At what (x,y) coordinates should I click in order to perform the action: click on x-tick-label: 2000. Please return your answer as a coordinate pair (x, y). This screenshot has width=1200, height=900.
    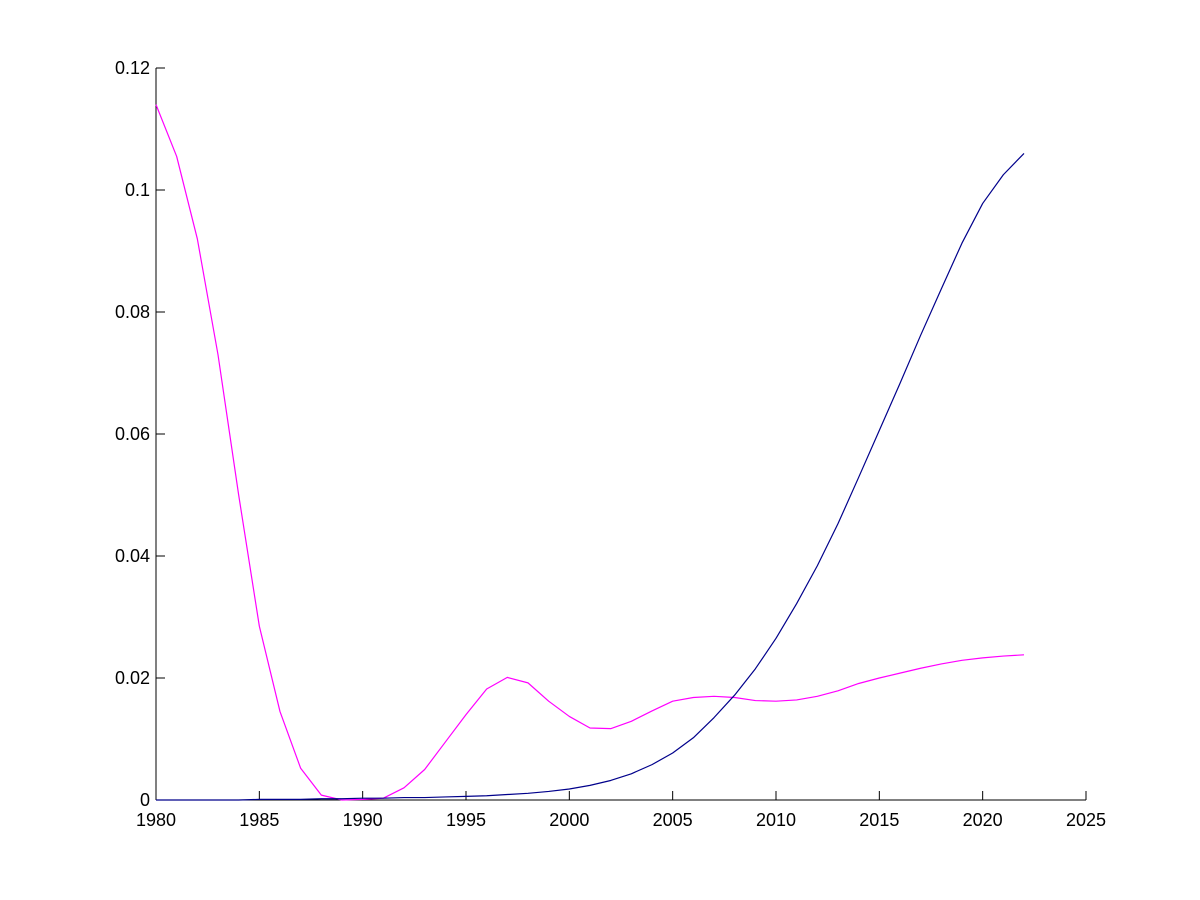
    Looking at the image, I should click on (569, 820).